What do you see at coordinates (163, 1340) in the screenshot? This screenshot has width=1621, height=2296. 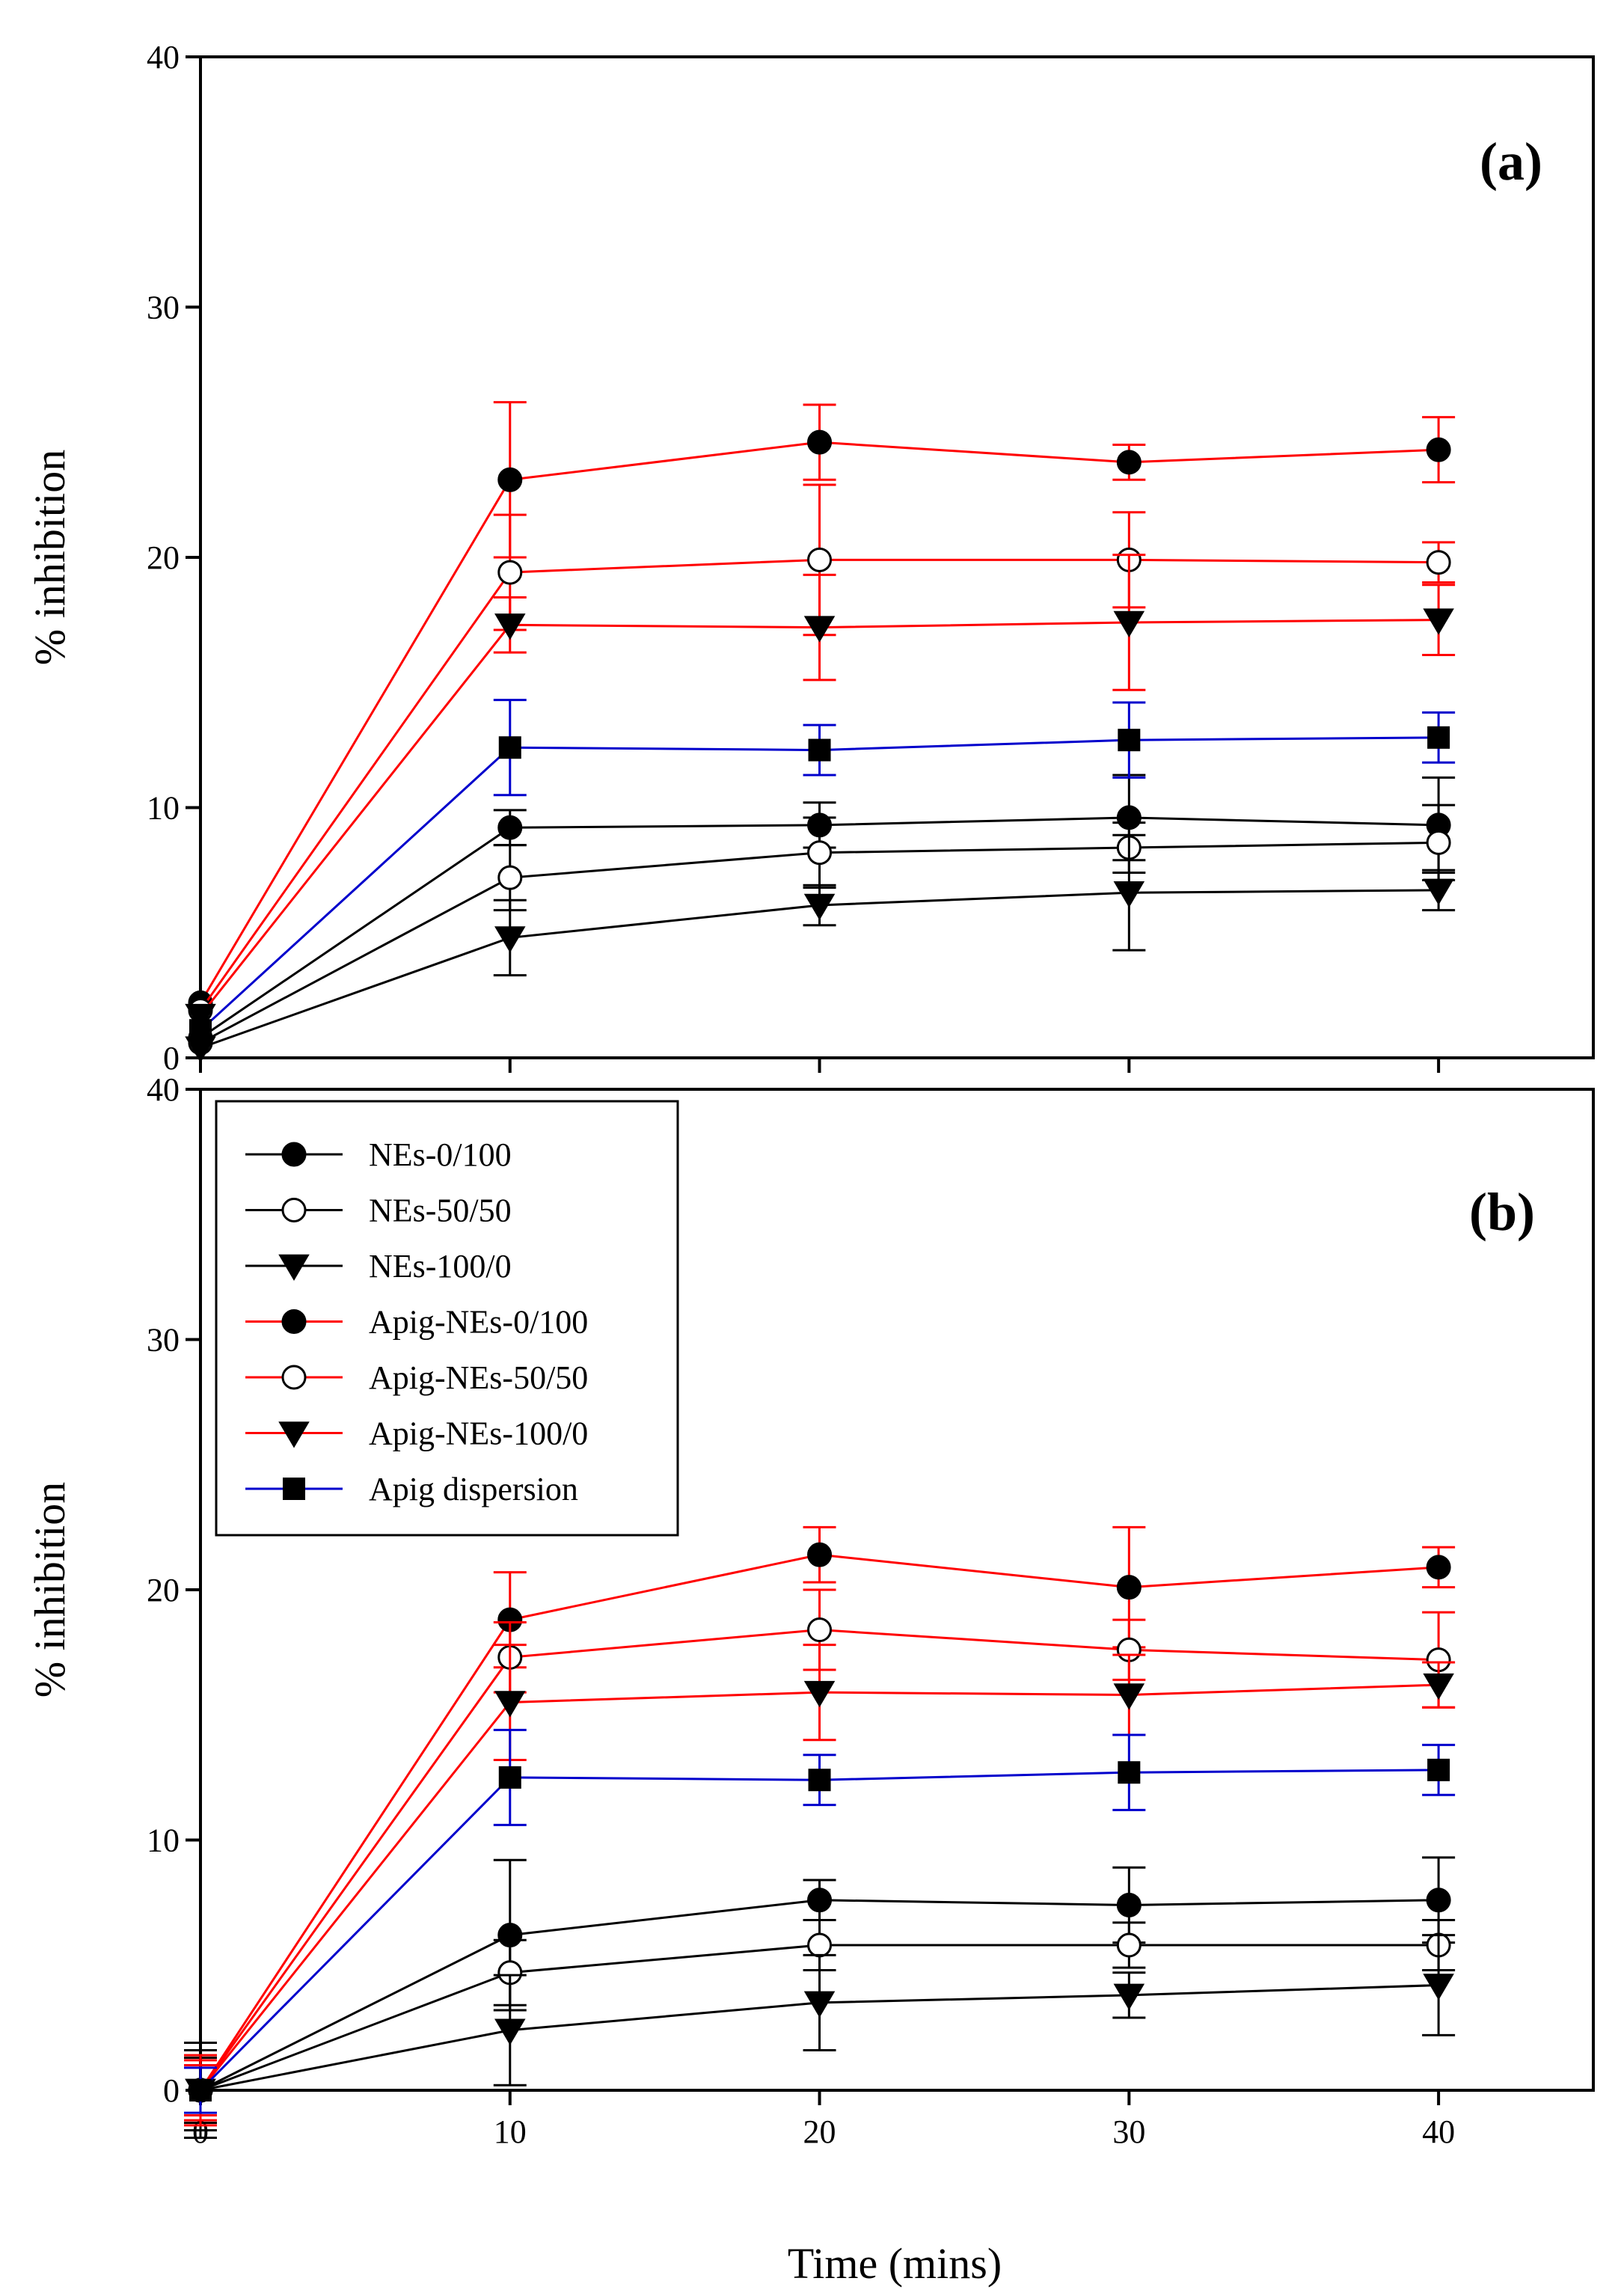 I see `panel-b-y-tick-label-30: 30` at bounding box center [163, 1340].